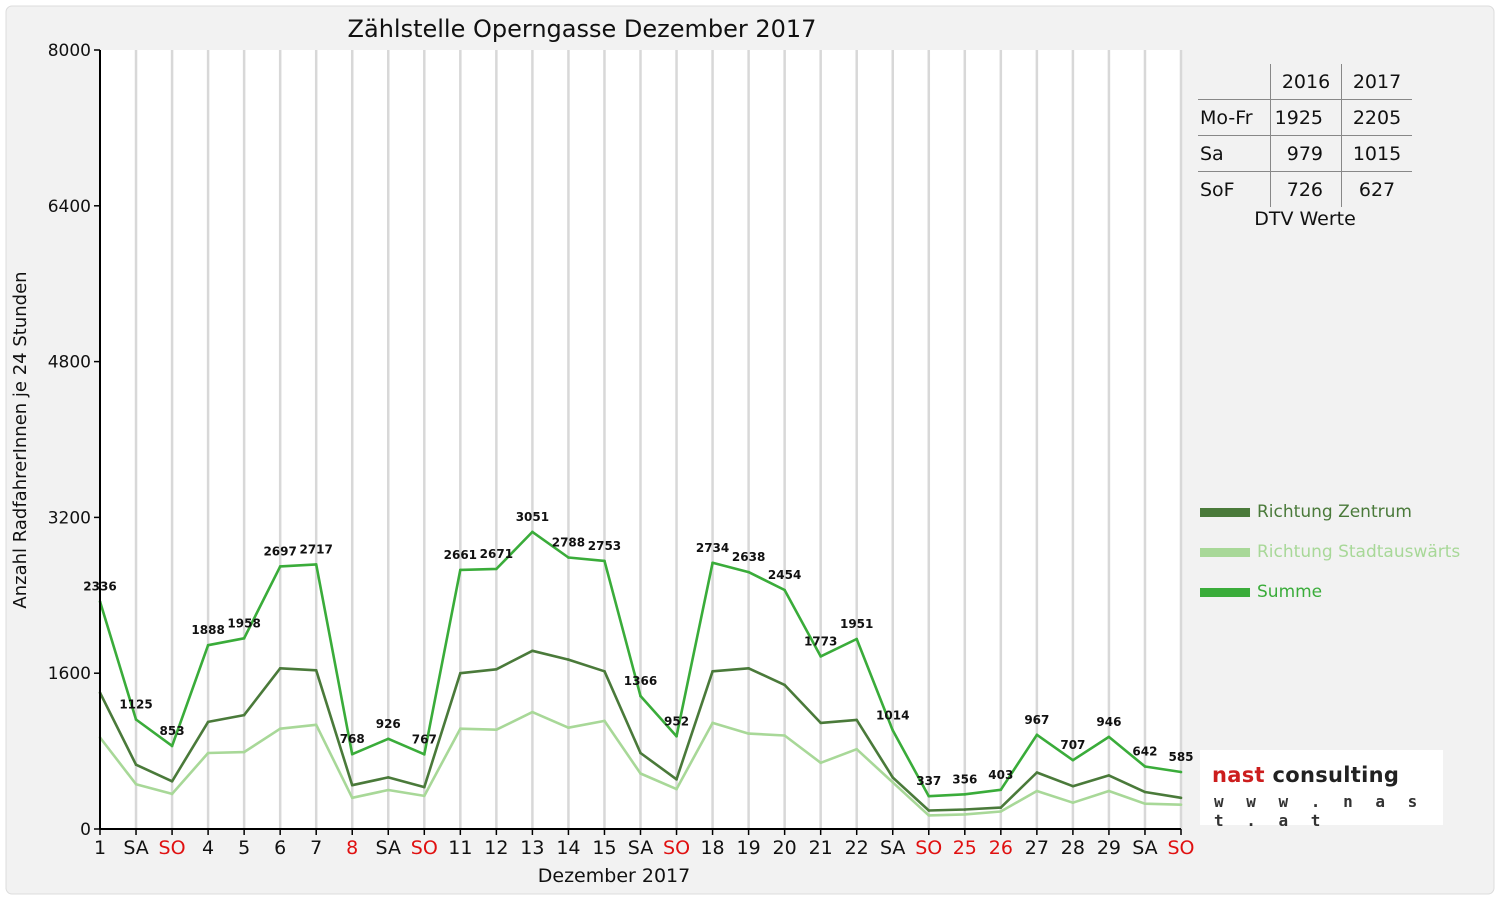  Describe the element at coordinates (532, 848) in the screenshot. I see `x-tick-label: 13` at that location.